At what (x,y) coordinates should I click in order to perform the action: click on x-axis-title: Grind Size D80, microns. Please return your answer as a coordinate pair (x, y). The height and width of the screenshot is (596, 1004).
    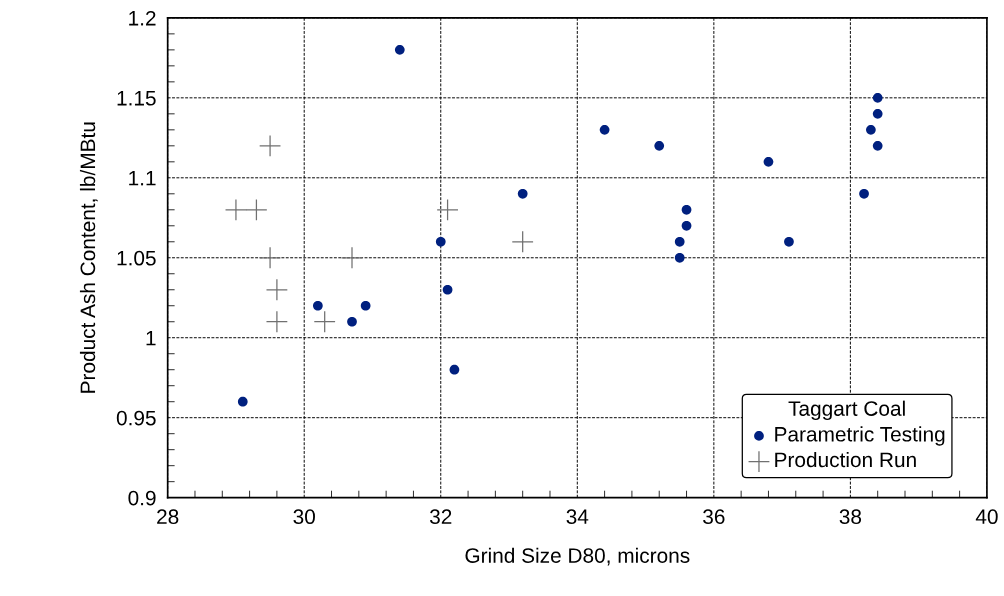
    Looking at the image, I should click on (577, 556).